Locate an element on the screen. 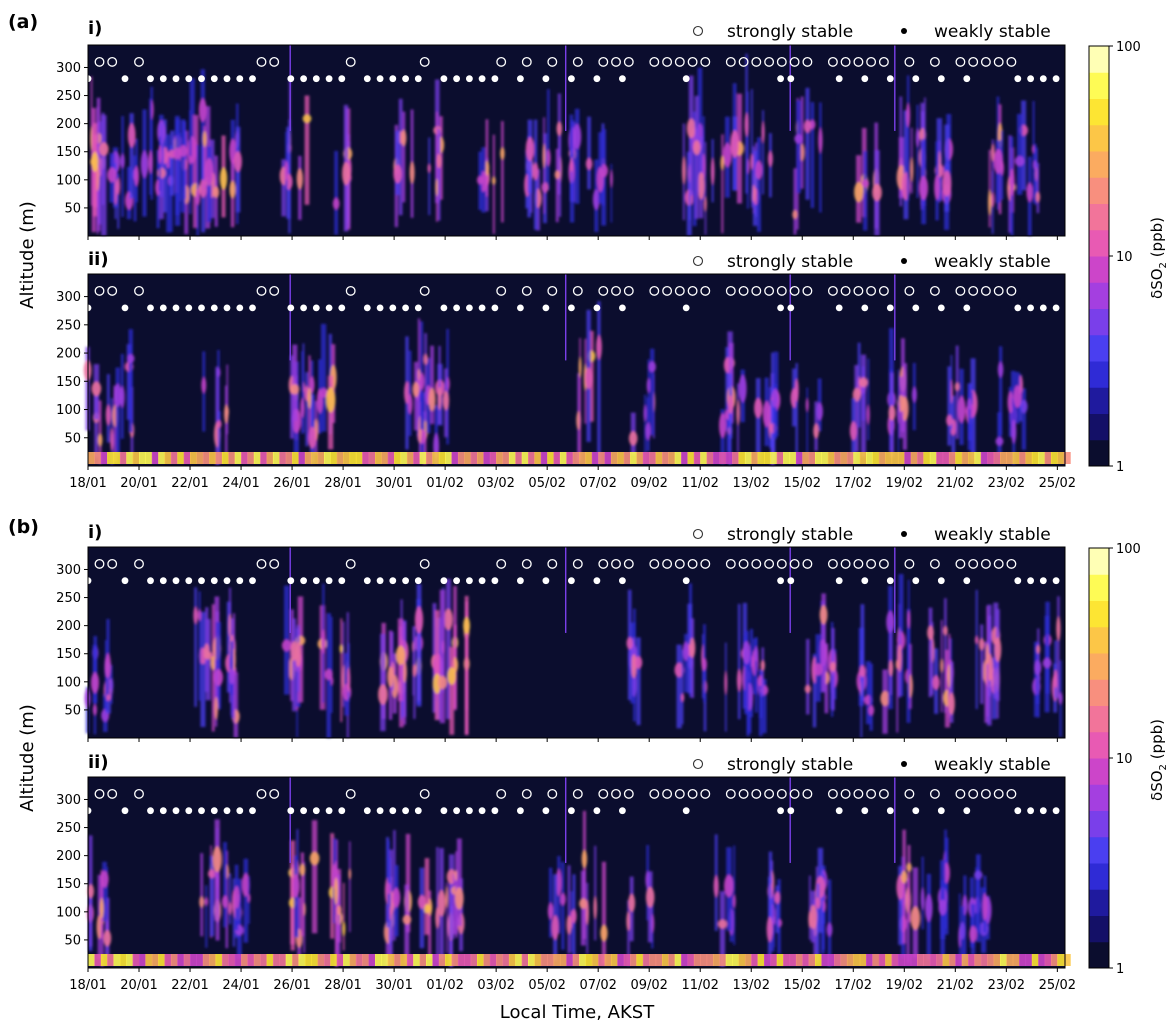  y-tick-label: 150 is located at coordinates (68, 382).